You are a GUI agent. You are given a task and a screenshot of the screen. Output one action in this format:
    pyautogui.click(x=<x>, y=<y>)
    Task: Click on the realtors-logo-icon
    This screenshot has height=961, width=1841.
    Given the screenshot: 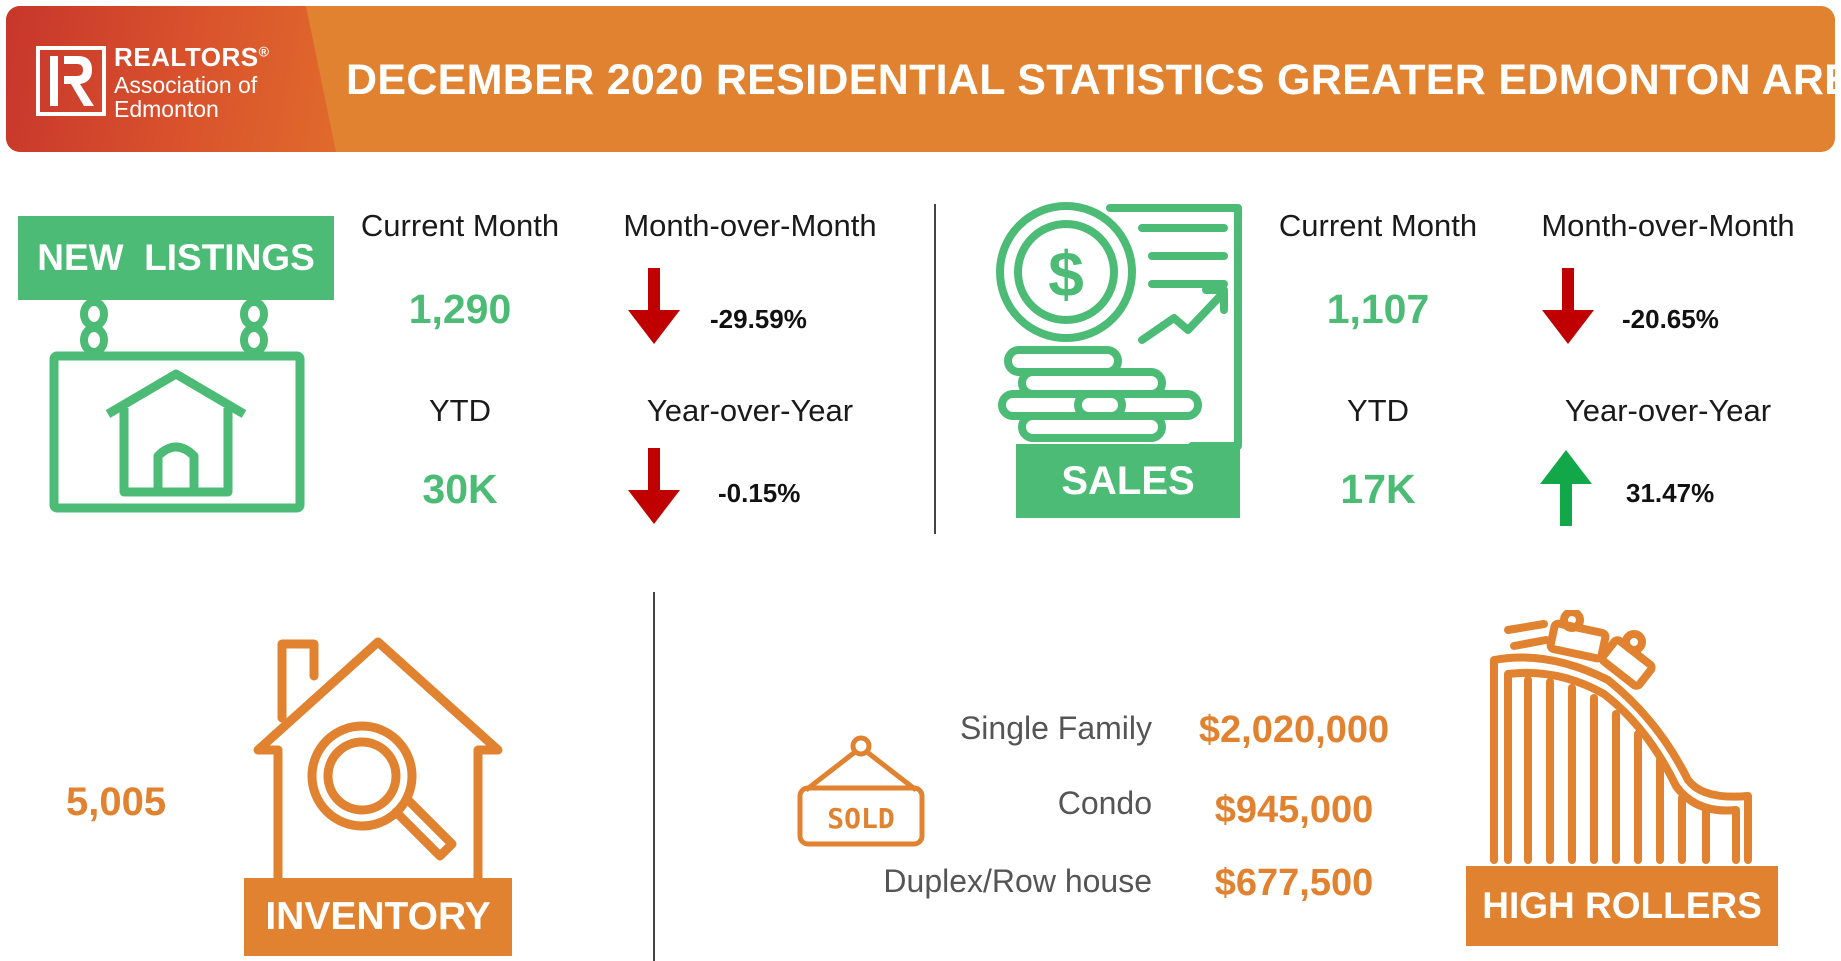 What is the action you would take?
    pyautogui.click(x=71, y=81)
    